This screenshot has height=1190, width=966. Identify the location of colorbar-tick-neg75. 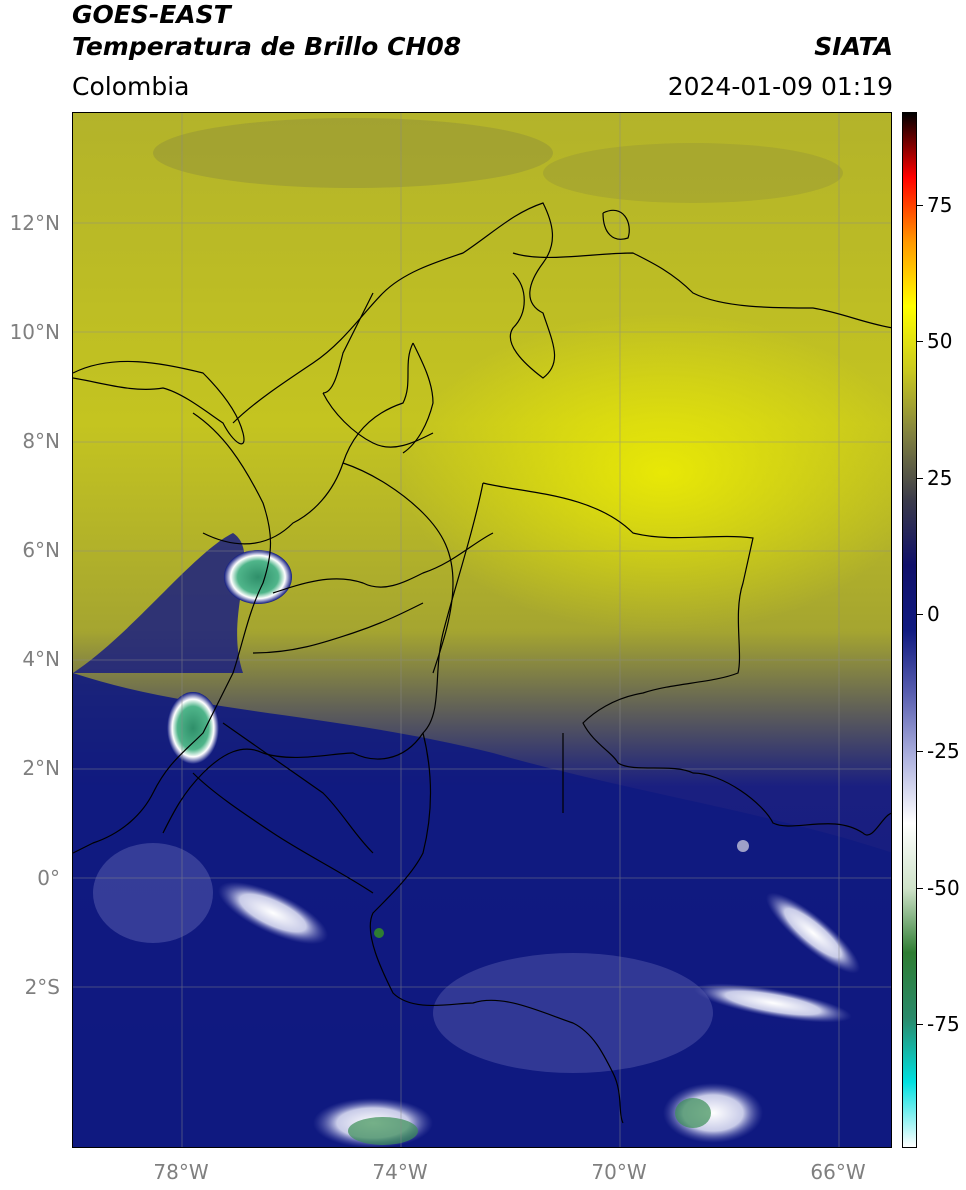
(920, 1024).